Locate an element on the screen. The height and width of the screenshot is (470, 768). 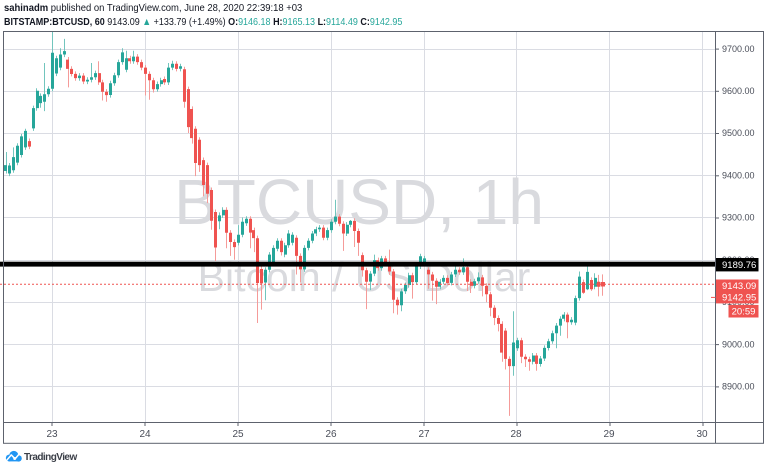
svg-text: 23 is located at coordinates (52, 434).